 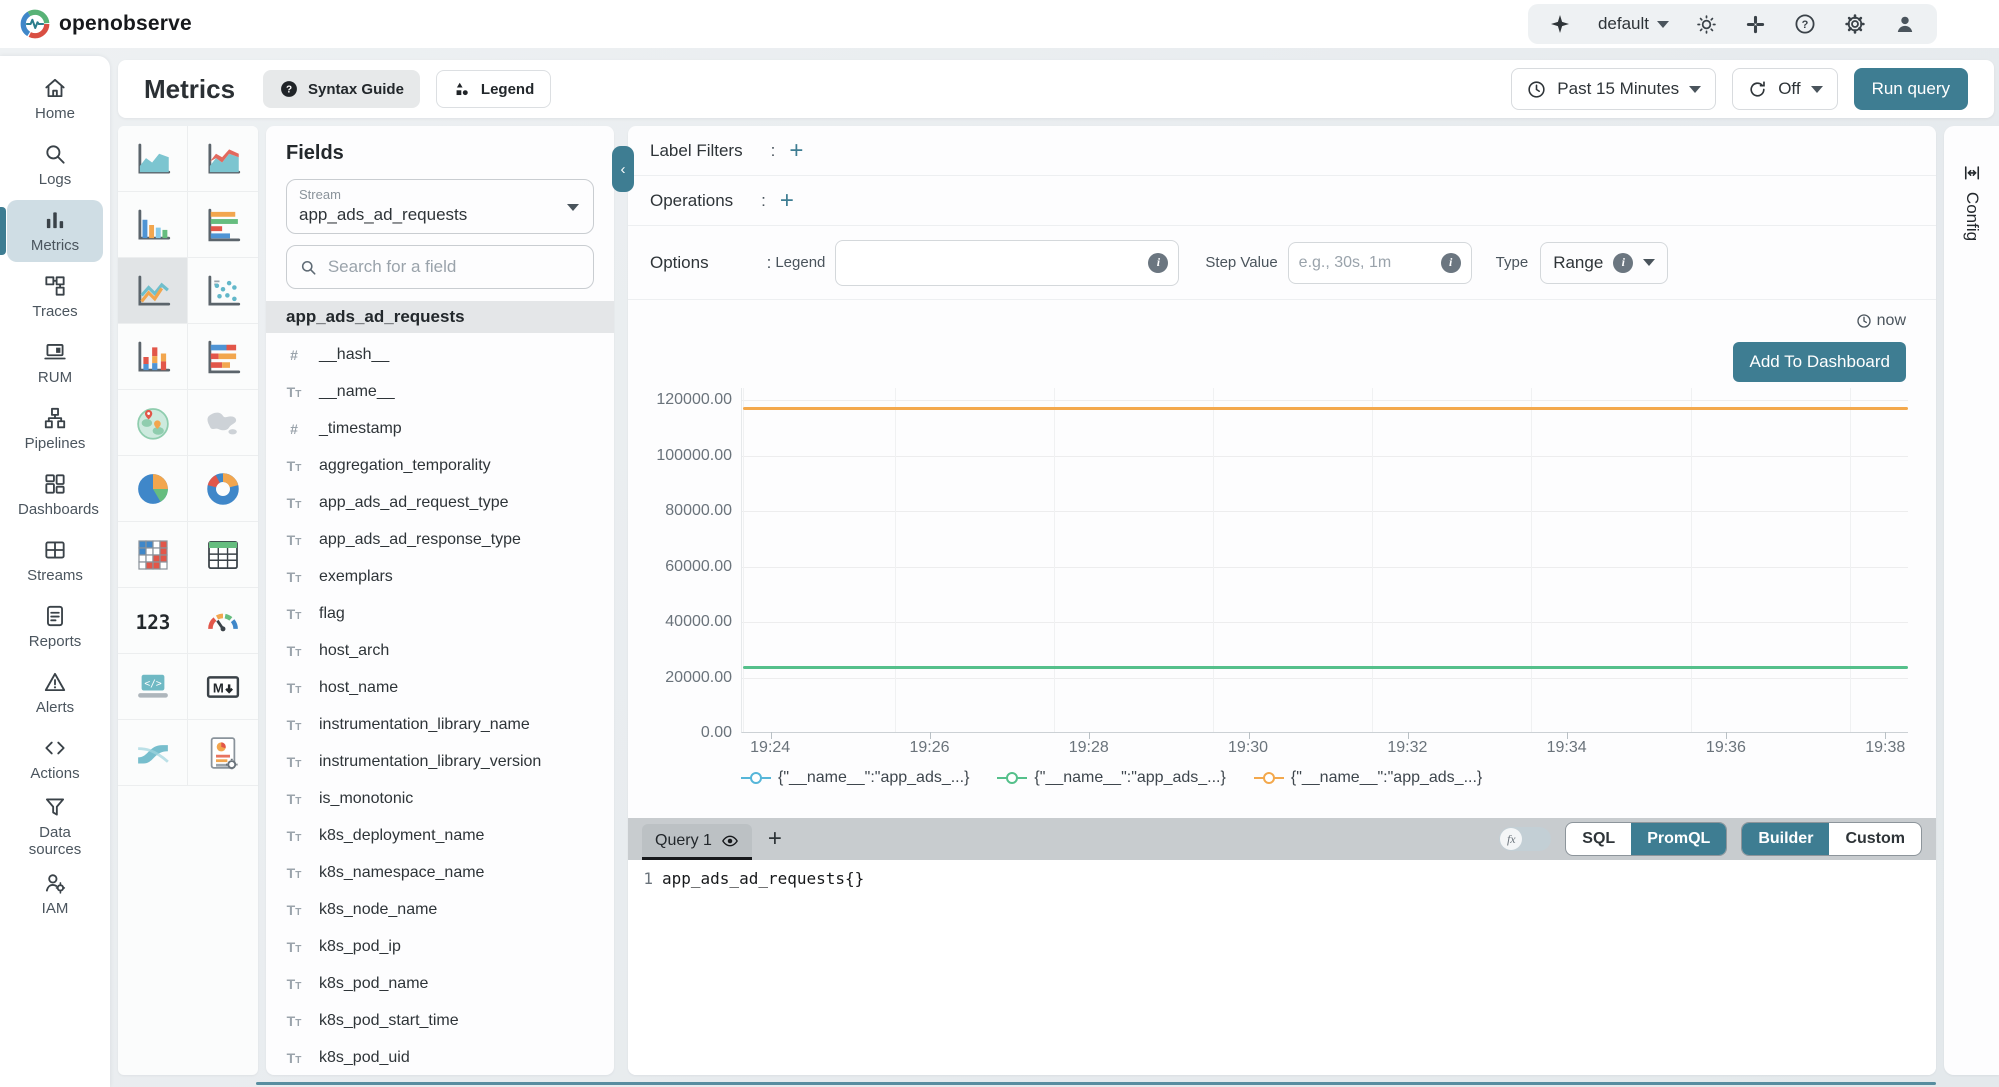 I want to click on horizontal-scrollbar, so click(x=1096, y=1083).